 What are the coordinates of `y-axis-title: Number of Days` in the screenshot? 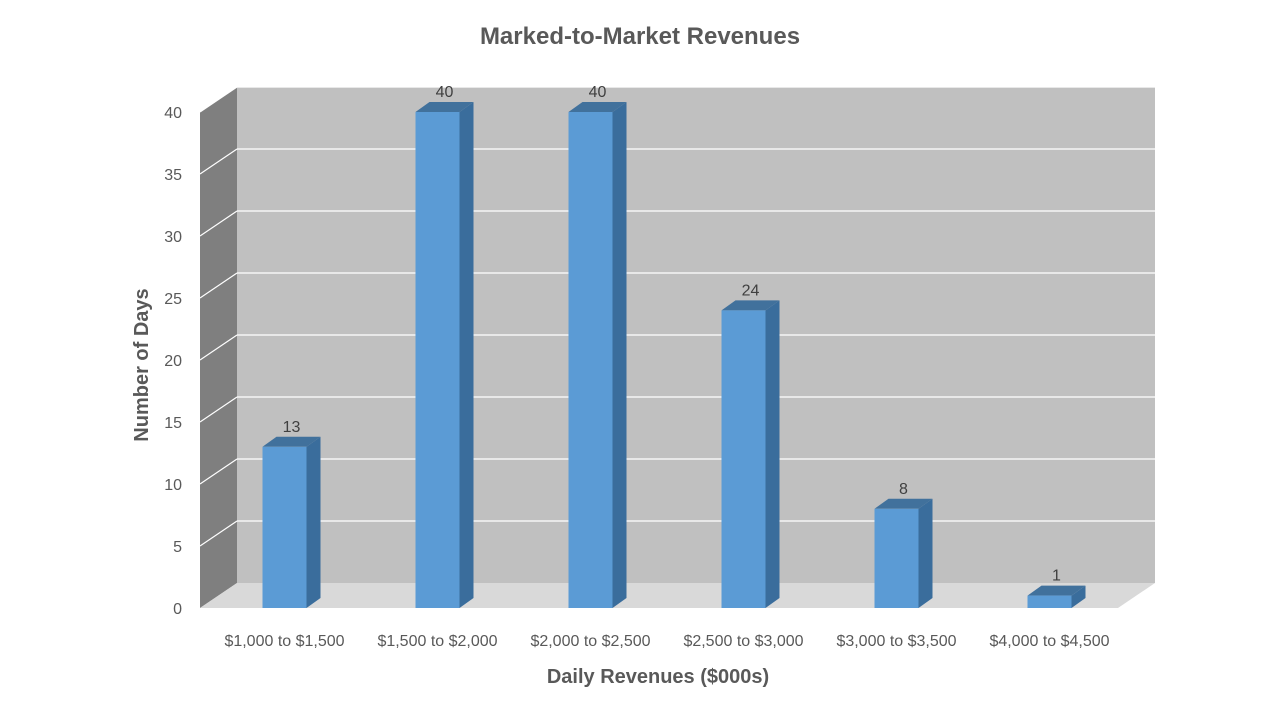 It's located at (142, 364).